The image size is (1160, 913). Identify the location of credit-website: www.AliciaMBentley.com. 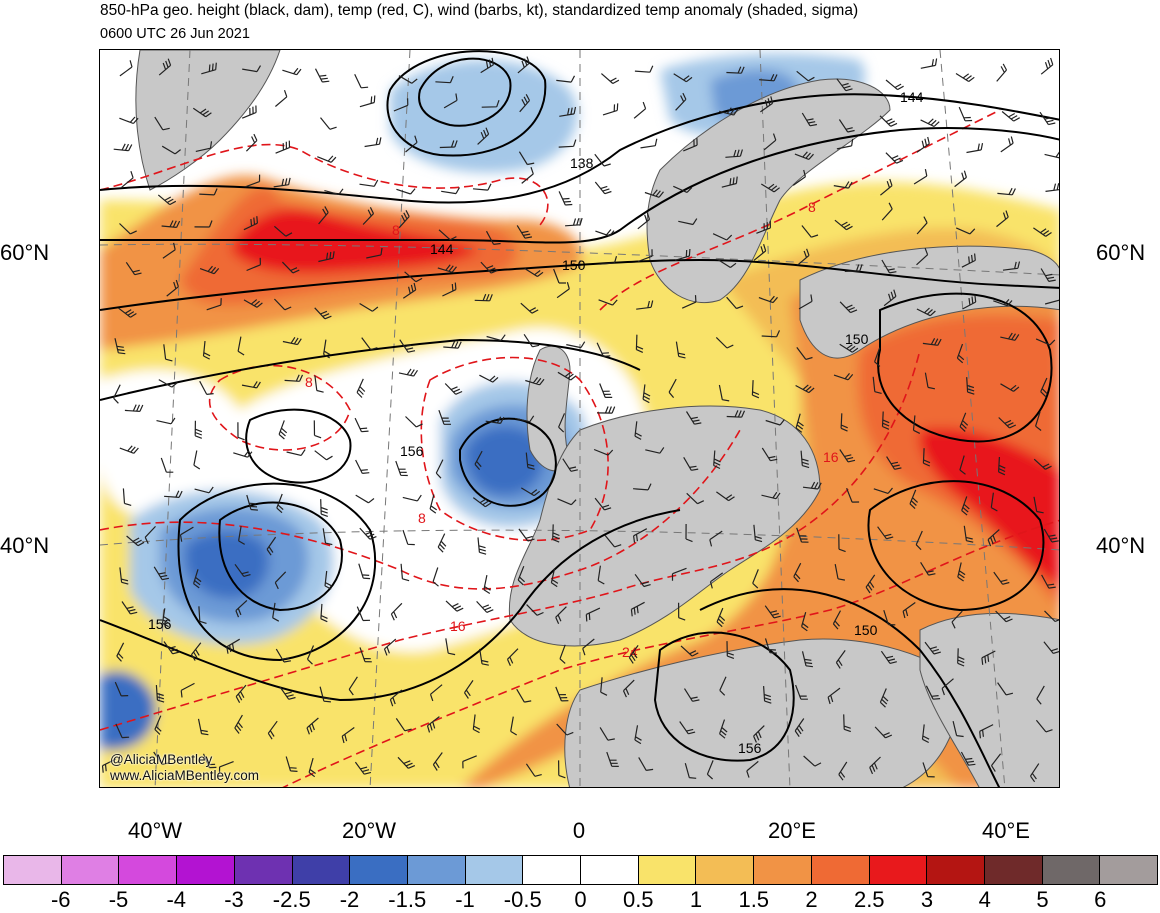
(185, 775).